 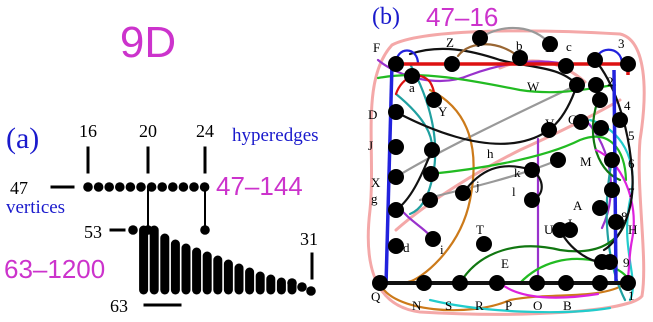 What do you see at coordinates (475, 70) in the screenshot?
I see `hyperedge-purple-top` at bounding box center [475, 70].